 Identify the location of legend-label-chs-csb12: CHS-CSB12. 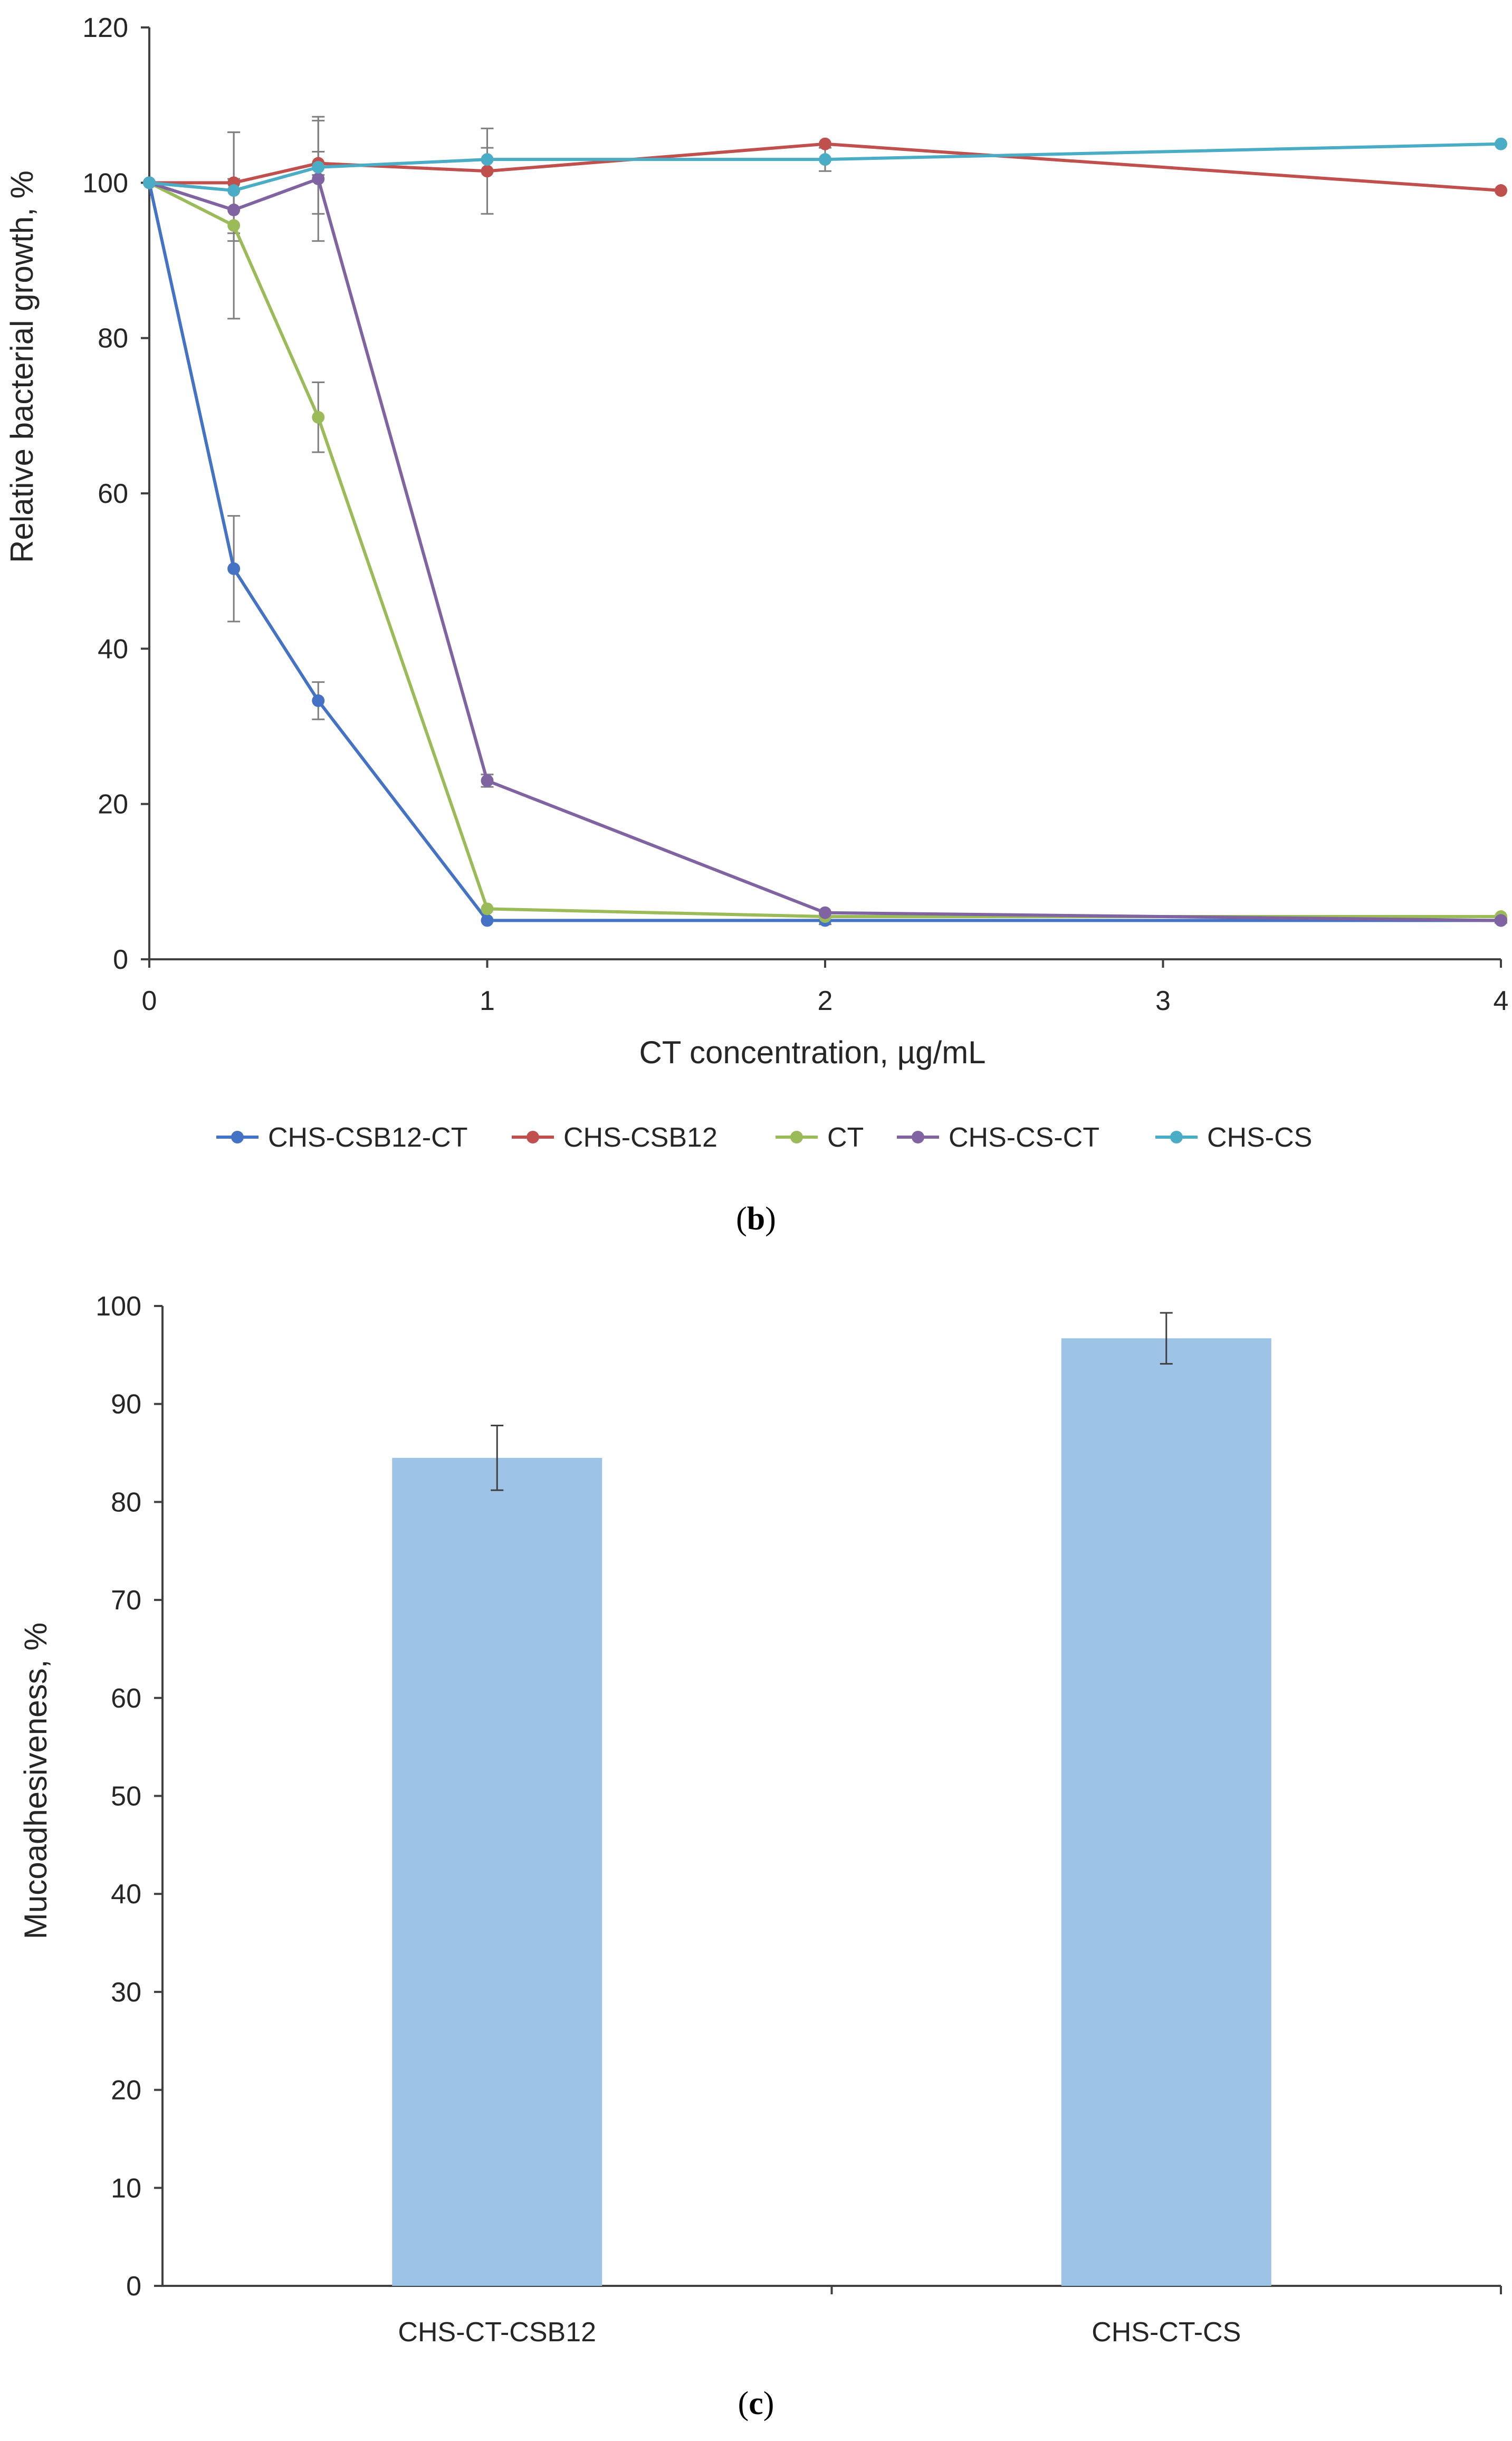
(640, 1137).